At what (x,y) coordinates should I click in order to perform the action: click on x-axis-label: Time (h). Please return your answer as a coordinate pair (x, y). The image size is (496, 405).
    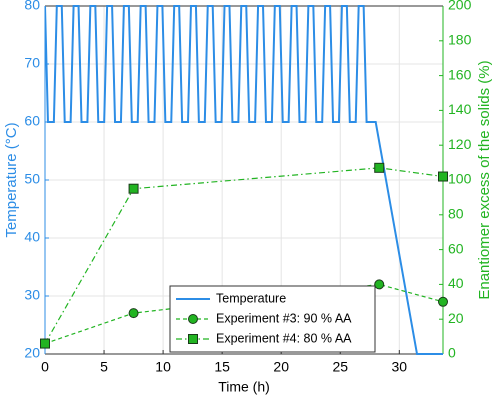
    Looking at the image, I should click on (244, 387).